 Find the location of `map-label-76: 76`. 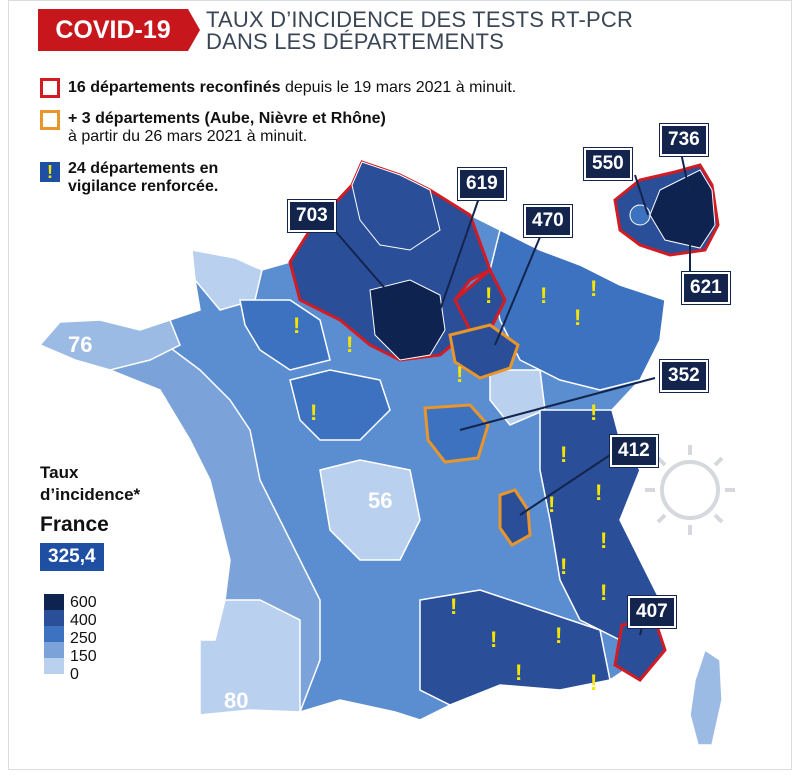

map-label-76: 76 is located at coordinates (80, 344).